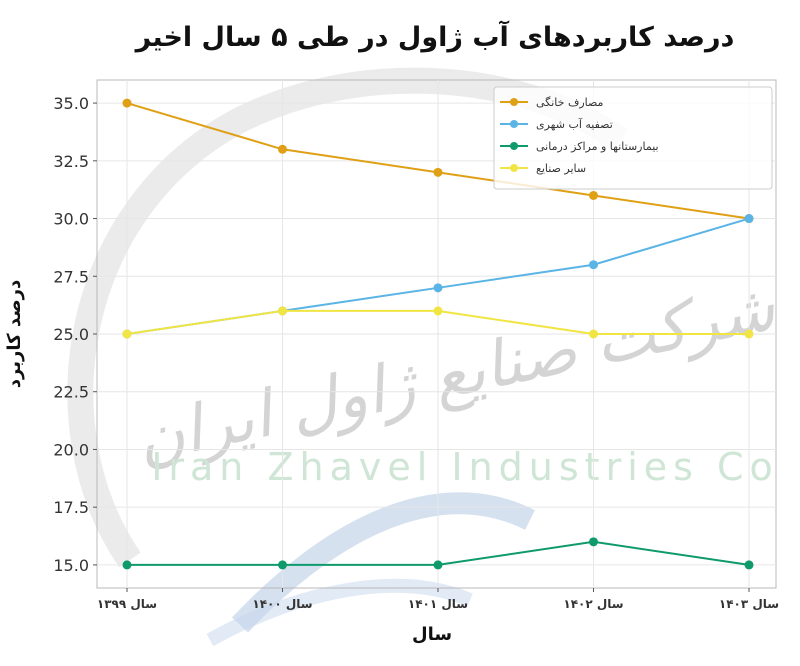 The height and width of the screenshot is (666, 800). Describe the element at coordinates (561, 168) in the screenshot. I see `legend-label: سایر صنایع` at that location.